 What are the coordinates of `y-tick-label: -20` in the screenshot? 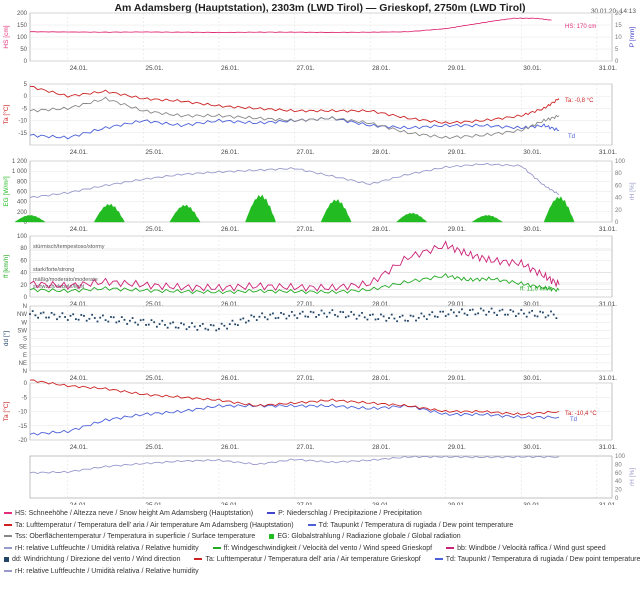 It's located at (22, 441).